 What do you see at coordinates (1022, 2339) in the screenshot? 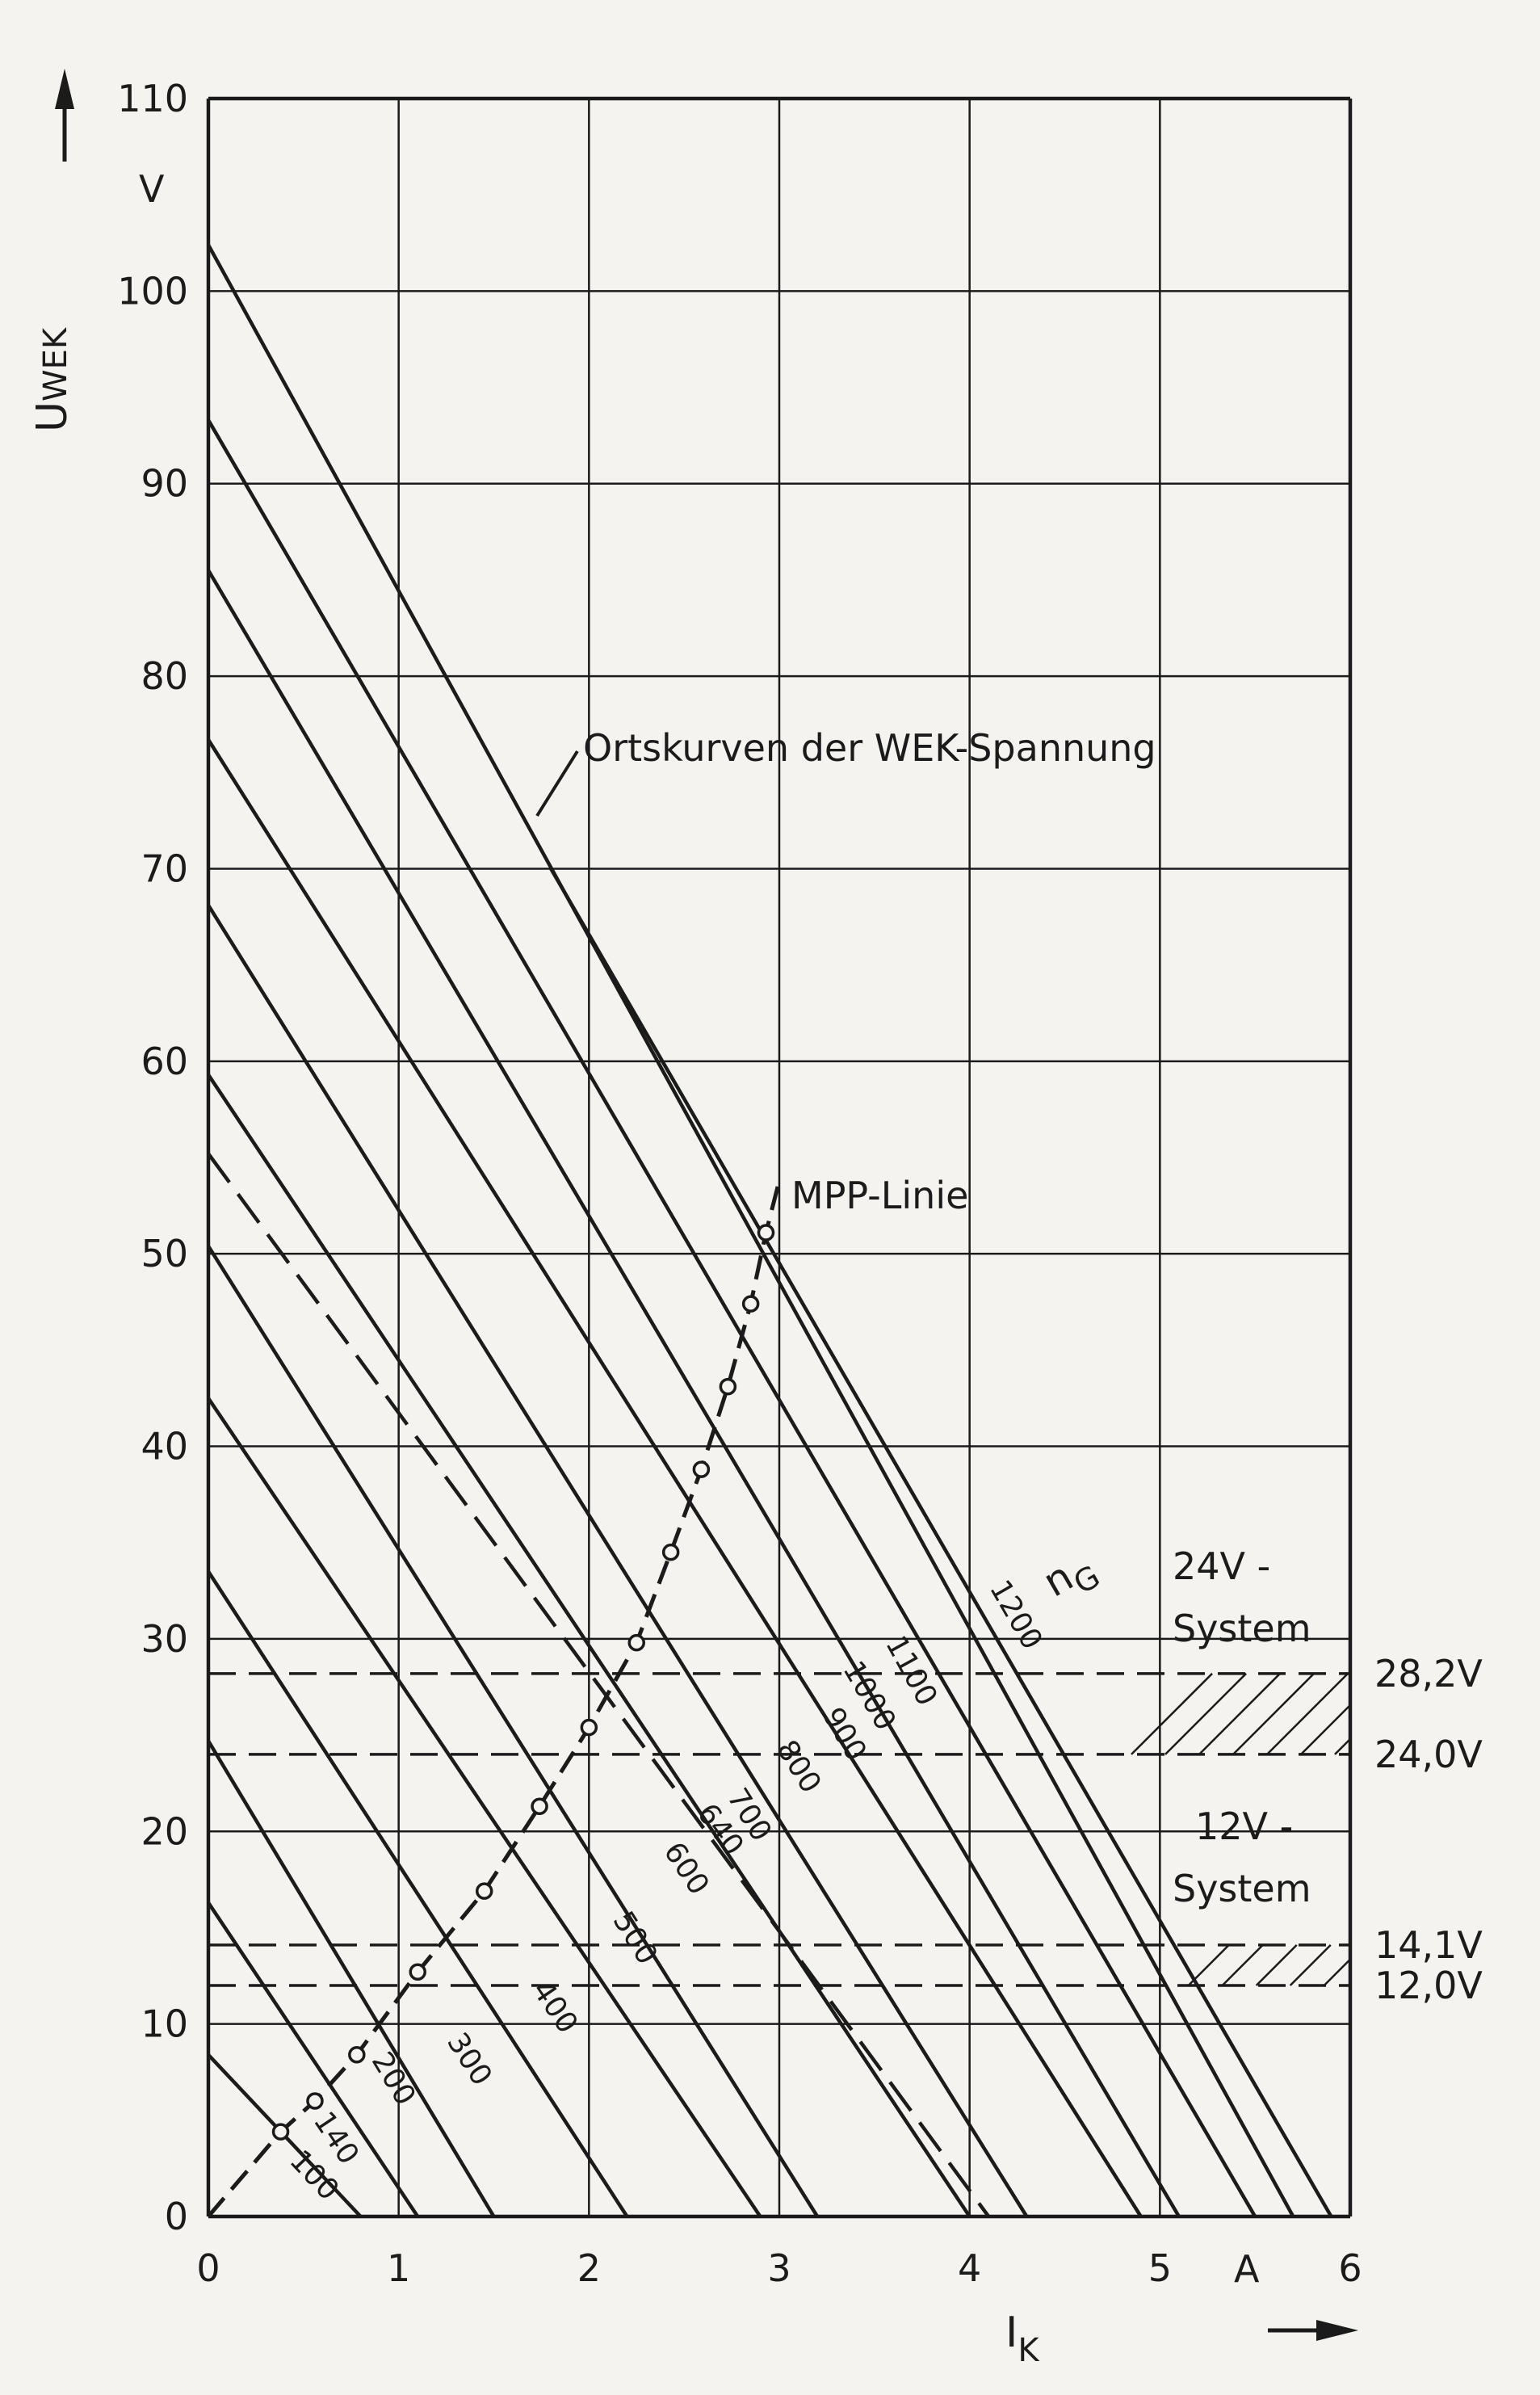
I see `x-axis-title: IK` at bounding box center [1022, 2339].